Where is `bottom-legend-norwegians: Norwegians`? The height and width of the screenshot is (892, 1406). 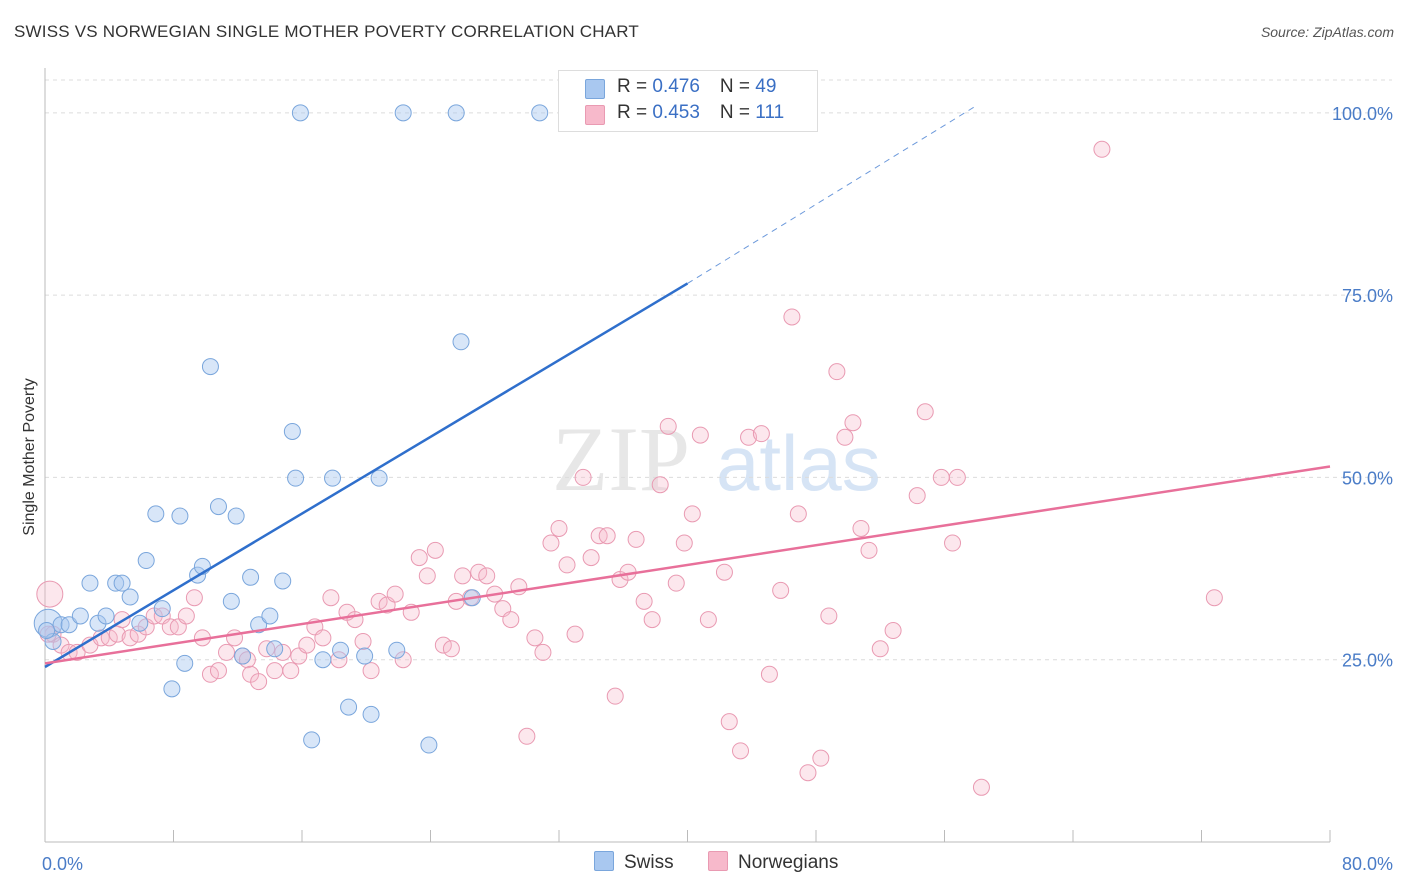 bottom-legend-norwegians: Norwegians is located at coordinates (773, 862).